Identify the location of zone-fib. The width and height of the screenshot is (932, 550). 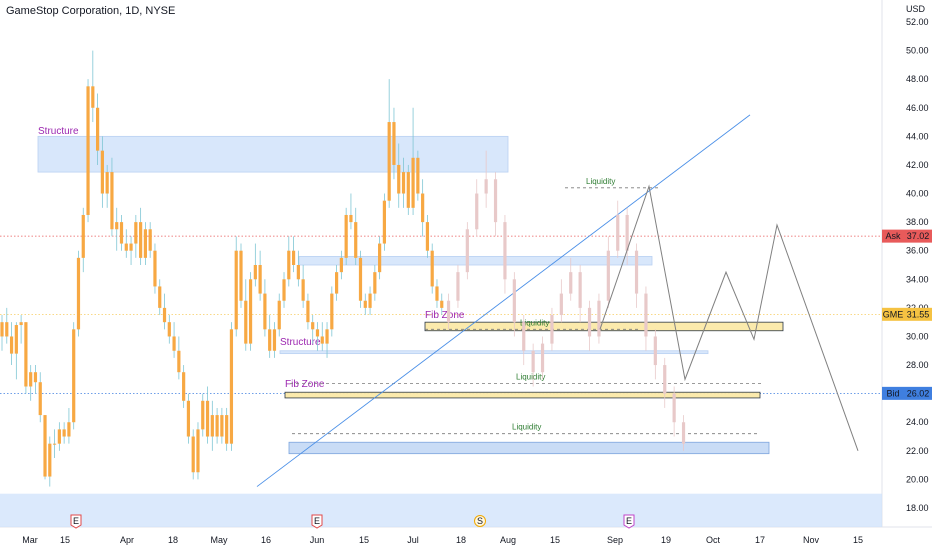
(604, 326).